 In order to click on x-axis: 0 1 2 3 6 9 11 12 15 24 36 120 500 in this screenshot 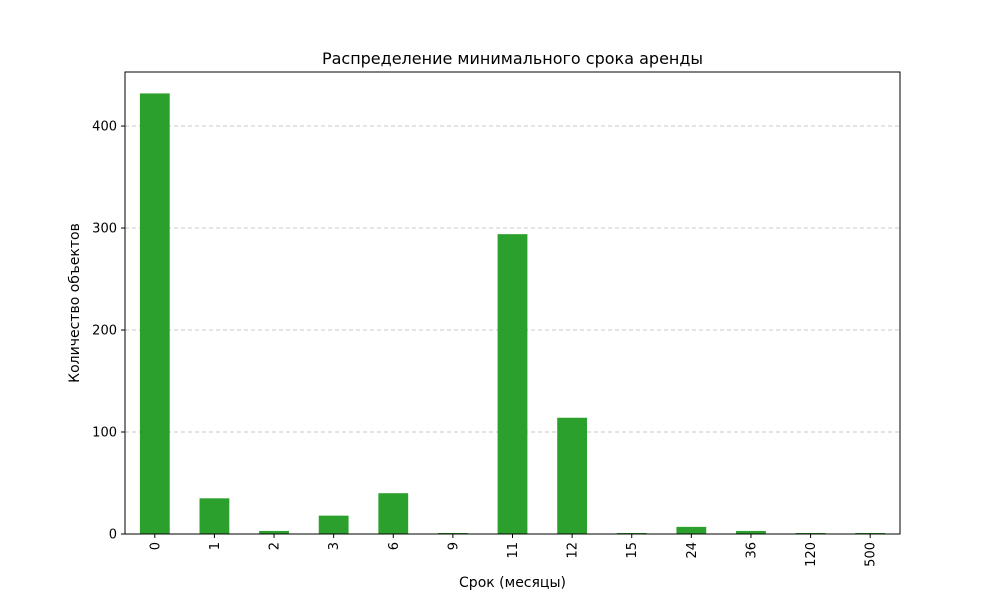, I will do `click(513, 550)`.